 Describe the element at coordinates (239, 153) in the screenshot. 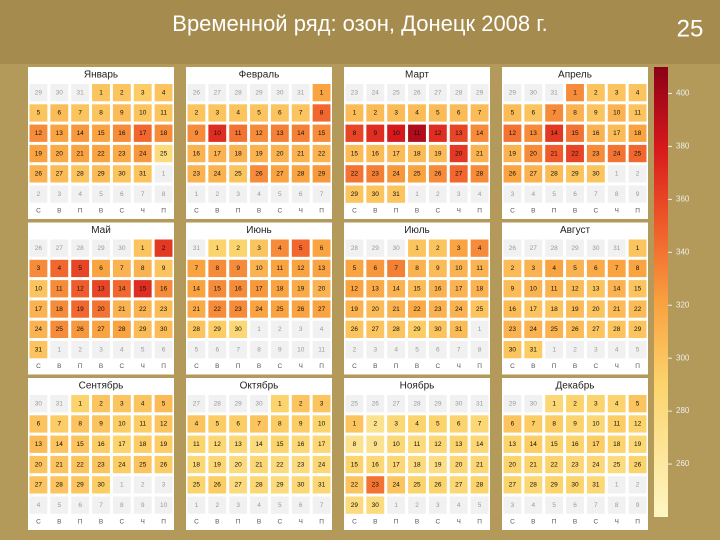

I see `day-label: 18` at that location.